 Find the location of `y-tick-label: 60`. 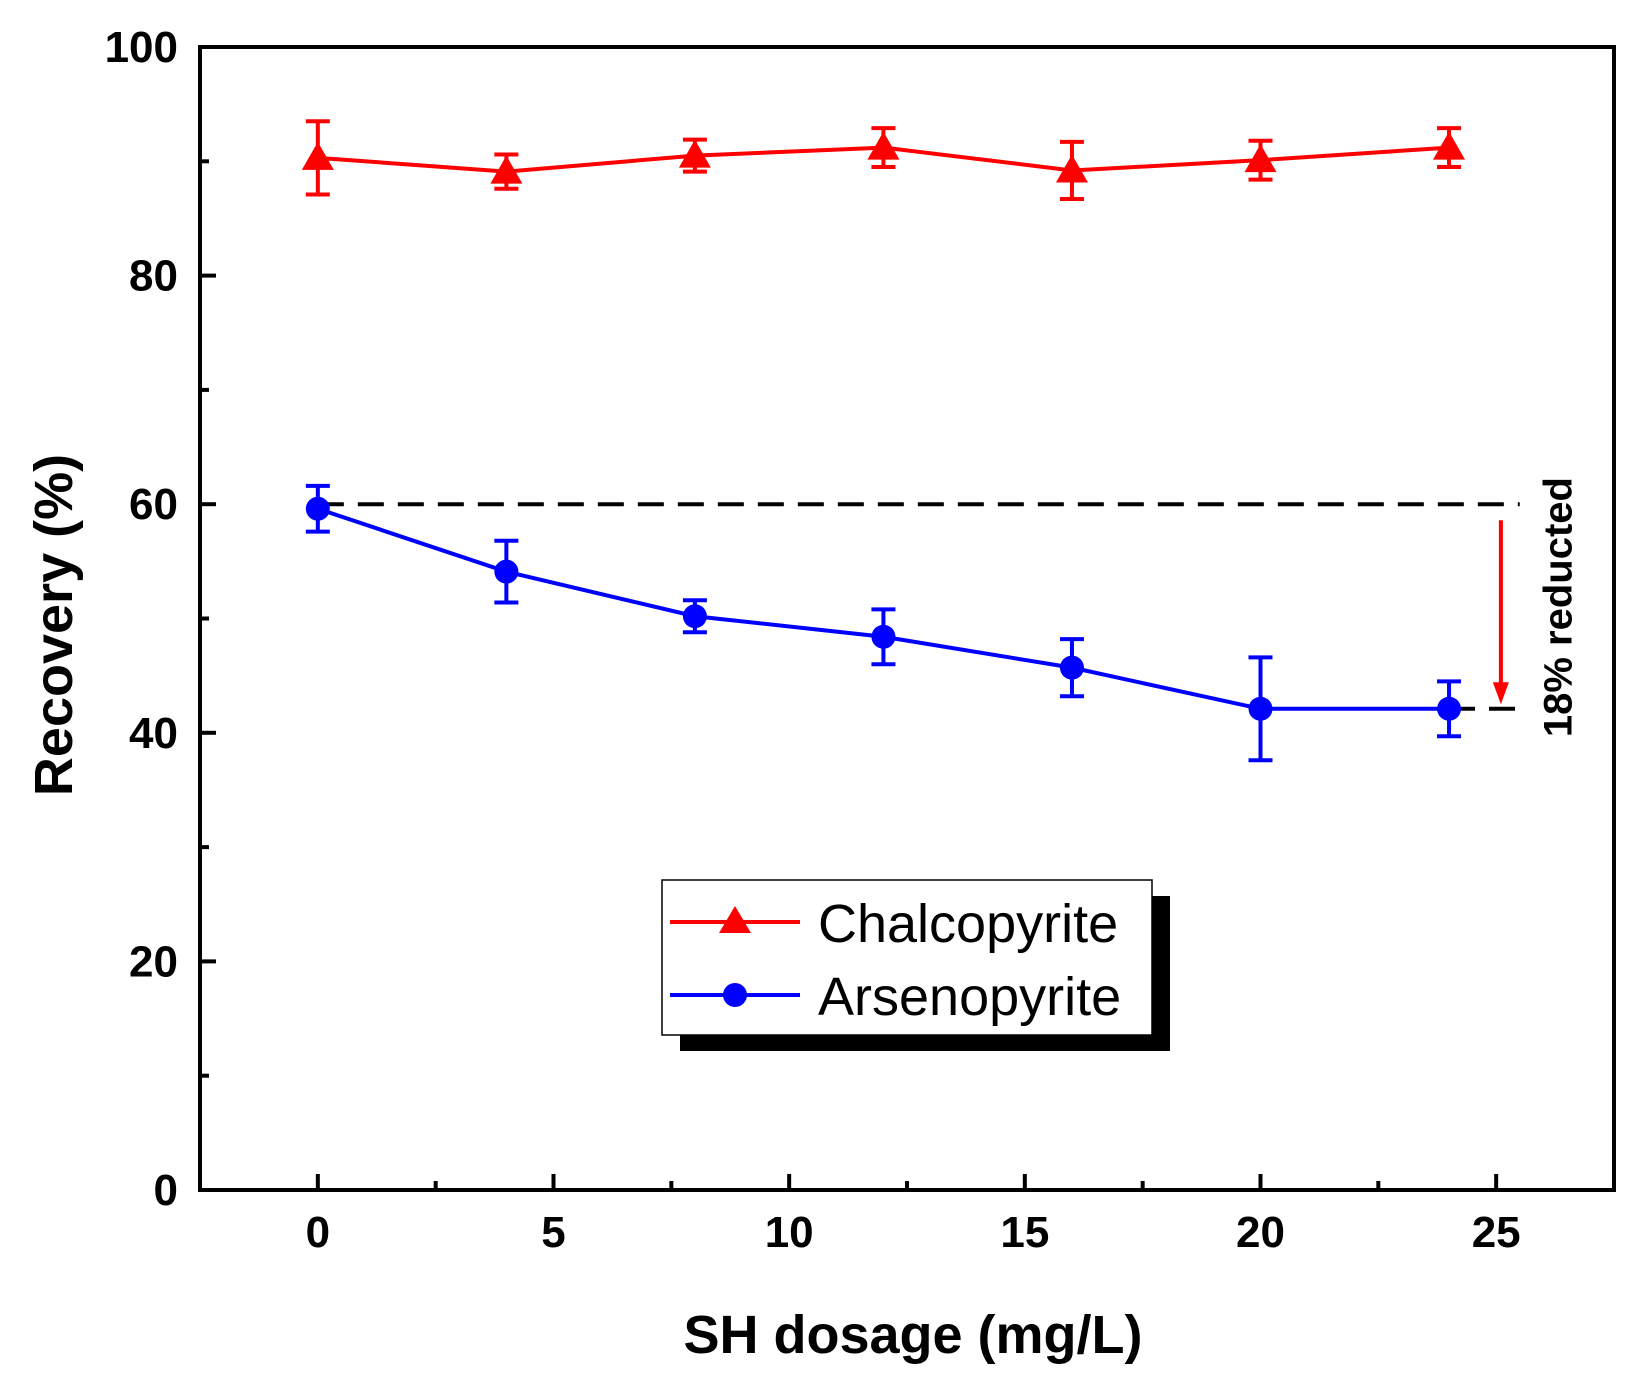

y-tick-label: 60 is located at coordinates (153, 504).